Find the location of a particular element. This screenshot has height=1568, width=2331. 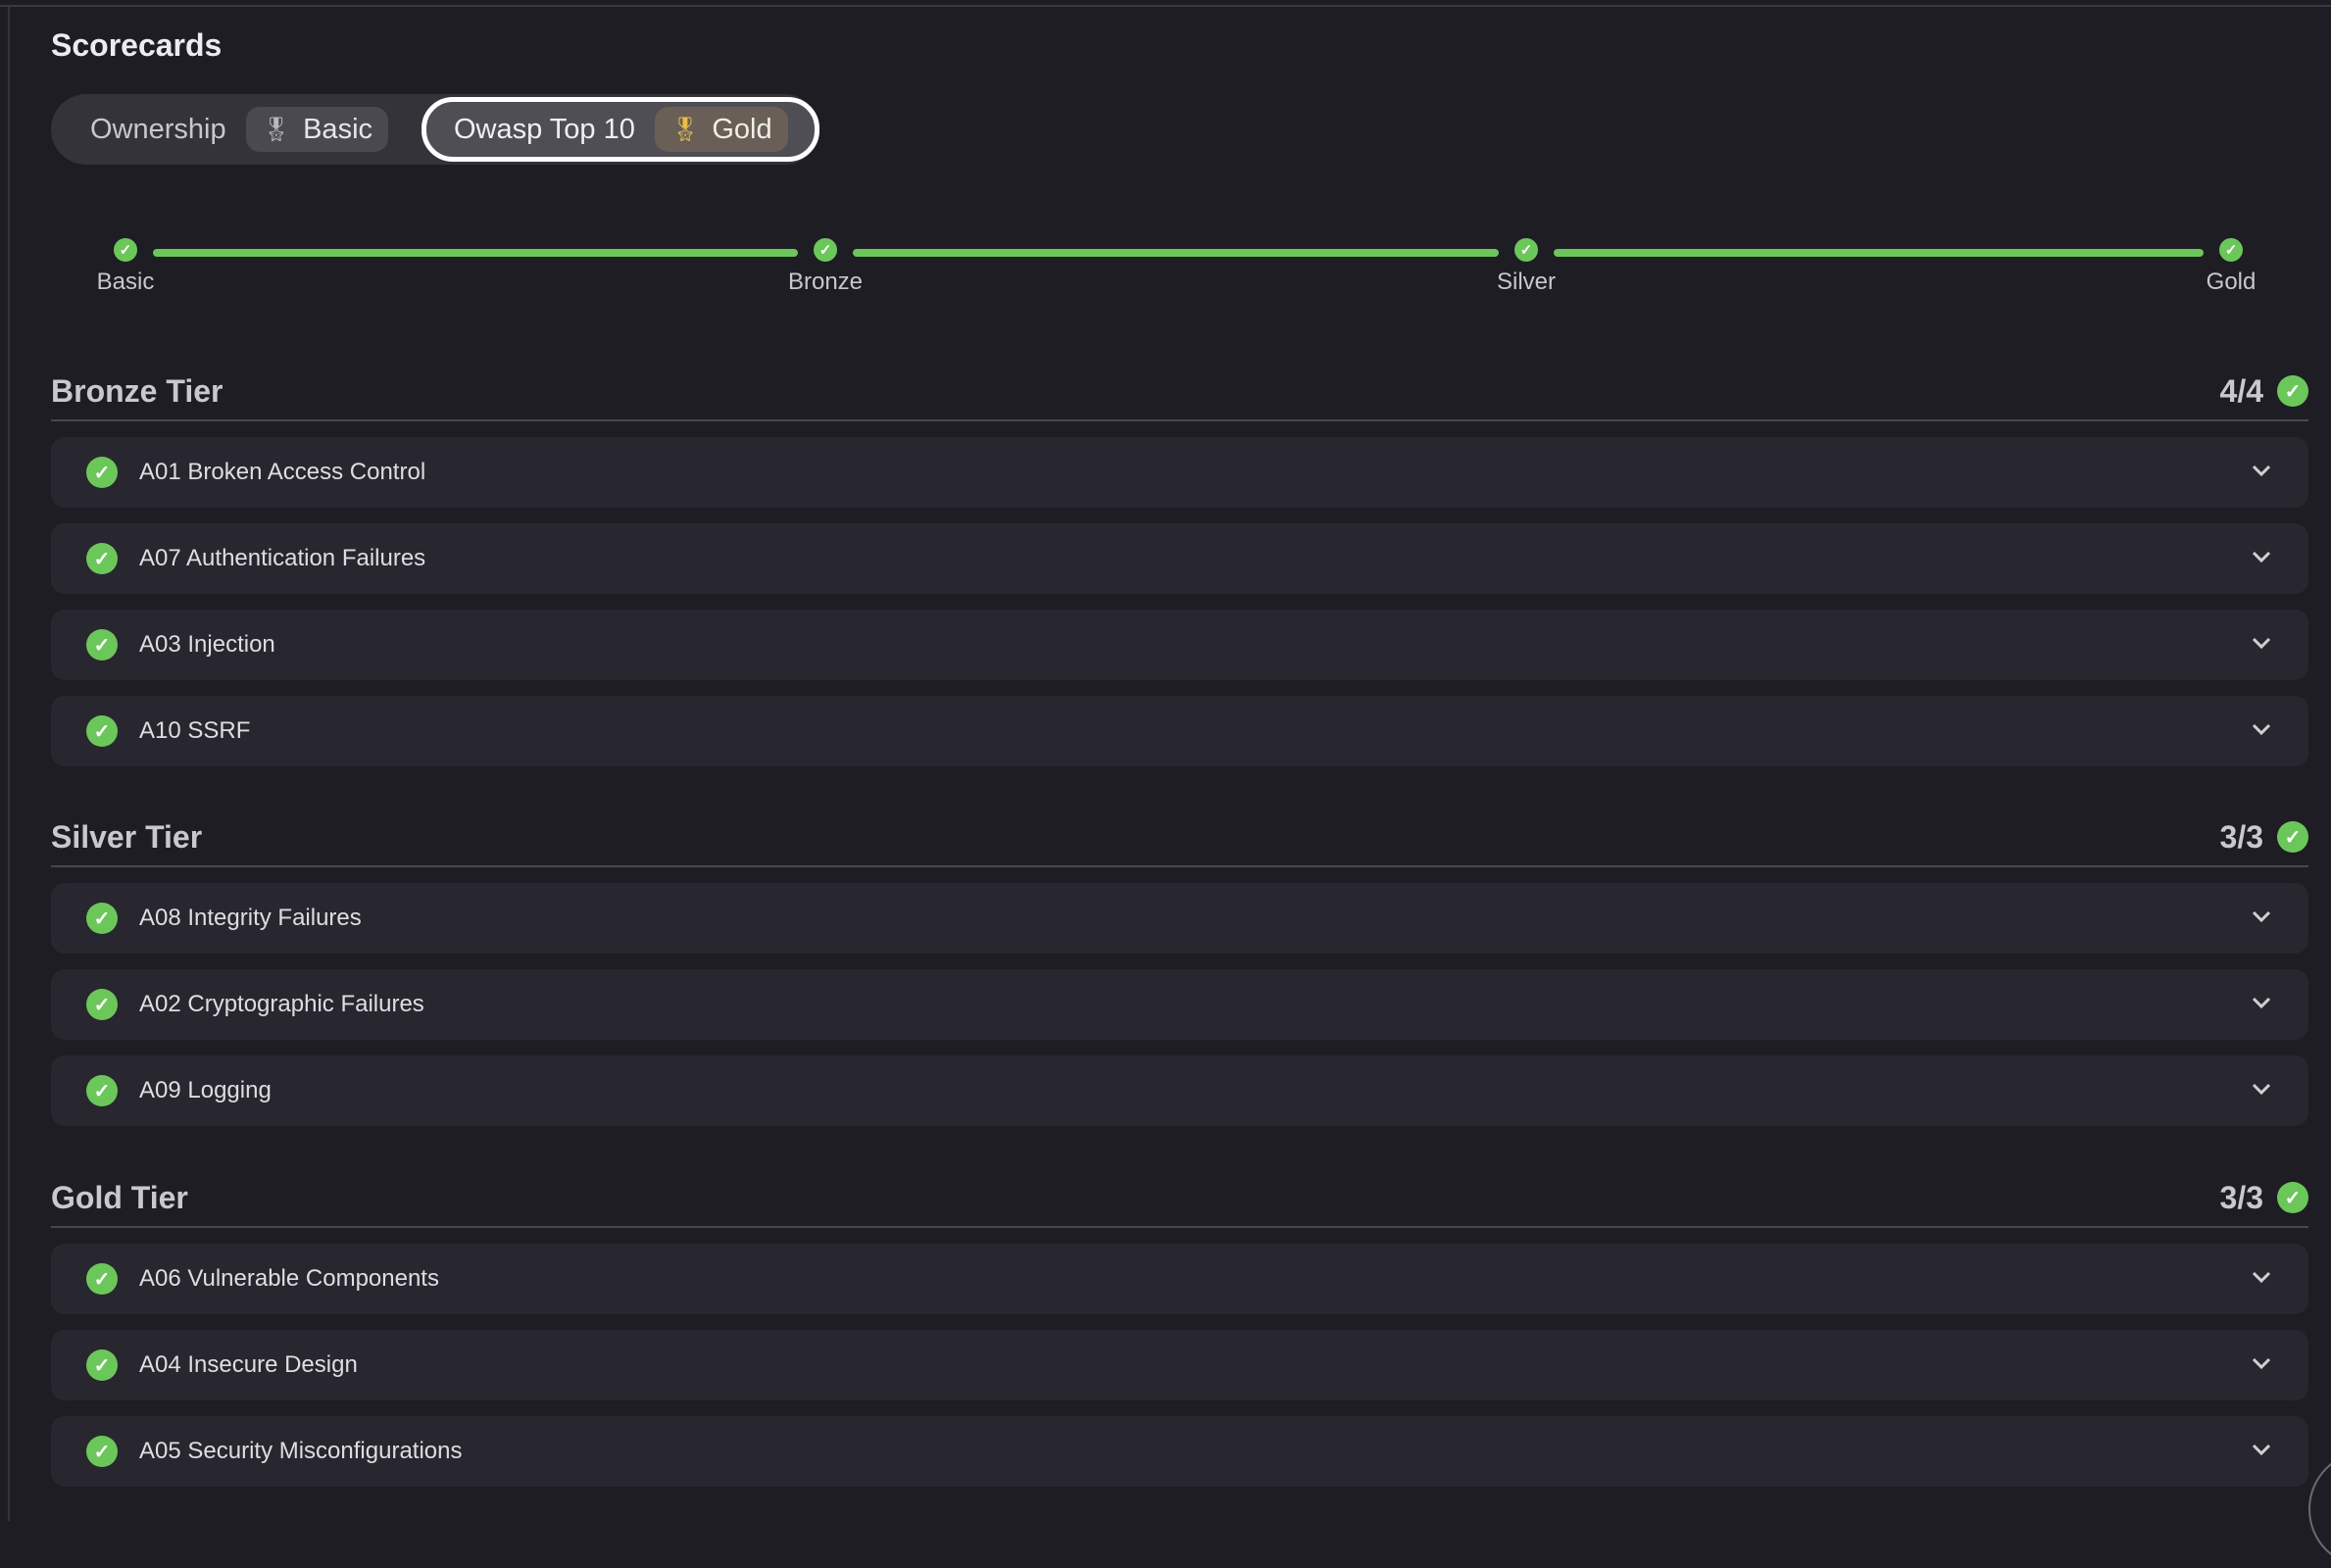

tier-header: Bronze Tier 4/4 ✓ is located at coordinates (1179, 392).